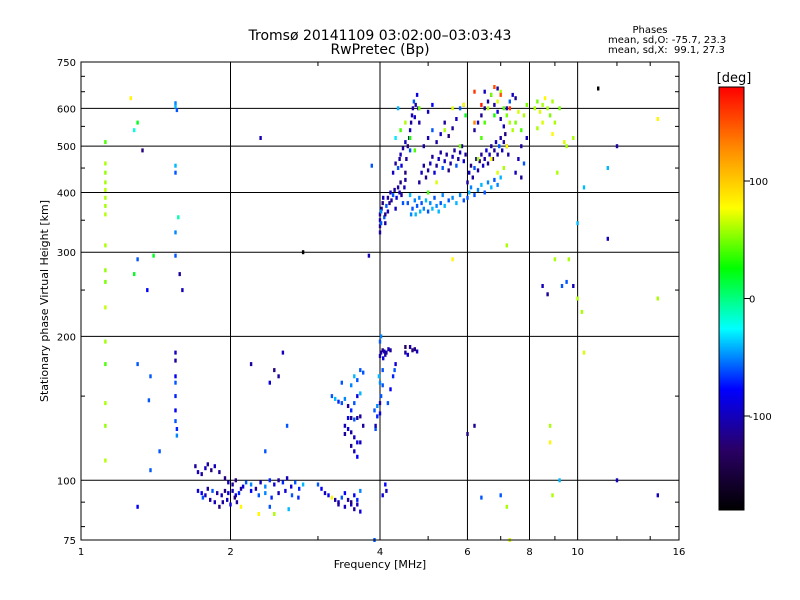  Describe the element at coordinates (649, 30) in the screenshot. I see `stats-heading: Phases` at that location.